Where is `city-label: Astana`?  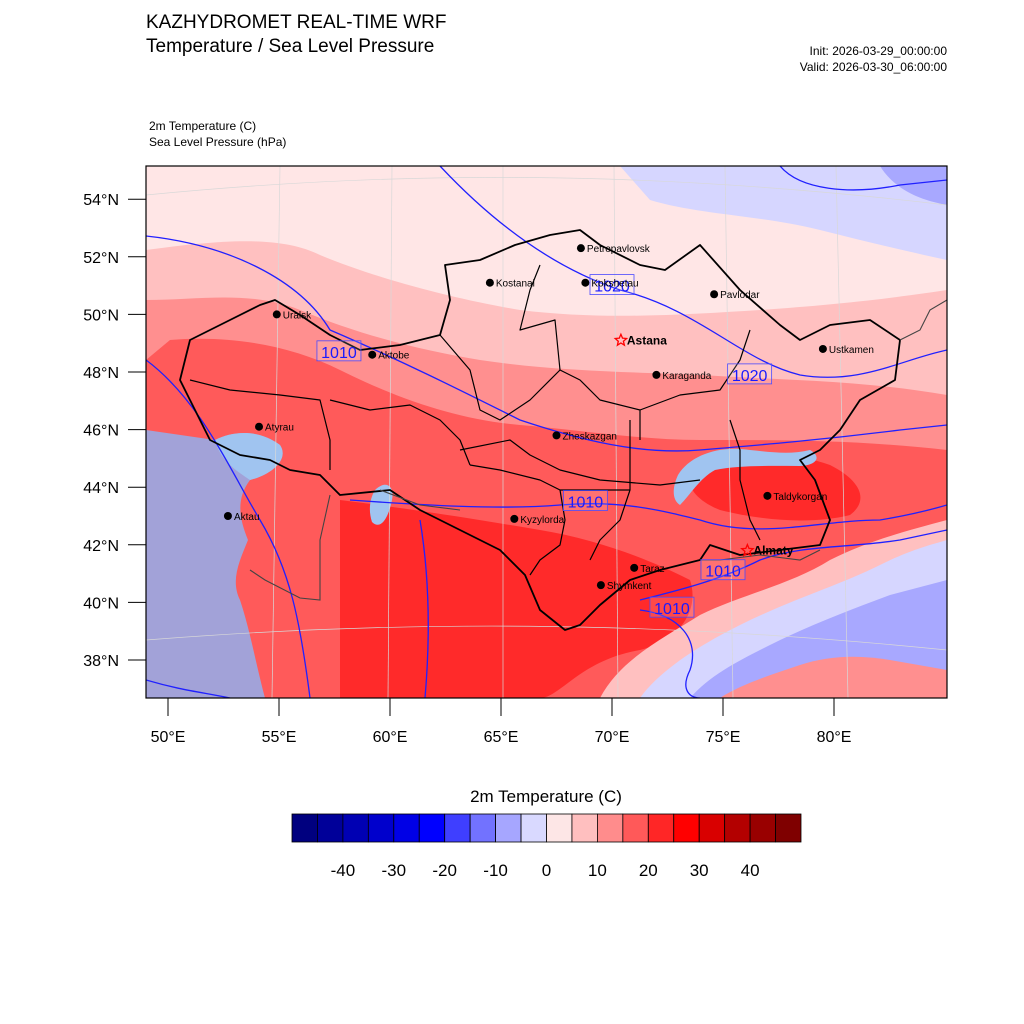 city-label: Astana is located at coordinates (647, 340).